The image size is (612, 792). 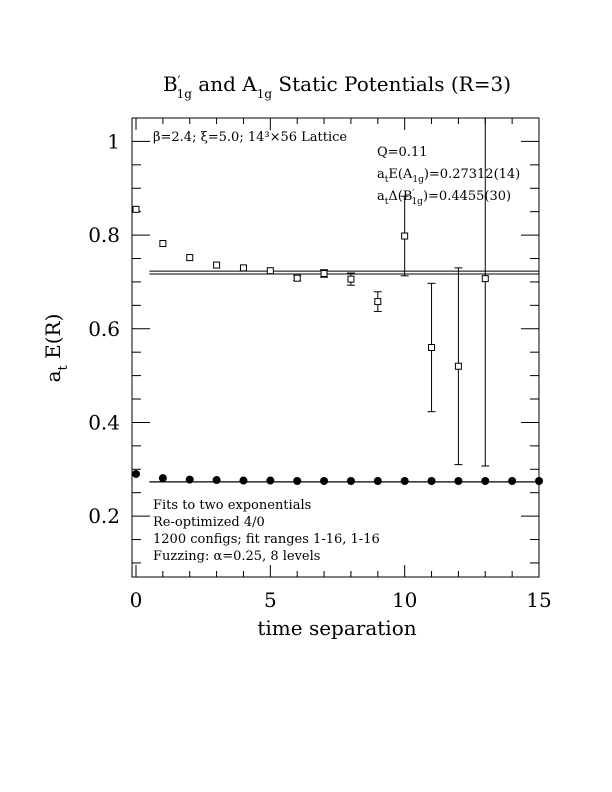 I want to click on chart-title: B′ 1g and A1g Static Potentials (R=3), so click(x=337, y=86).